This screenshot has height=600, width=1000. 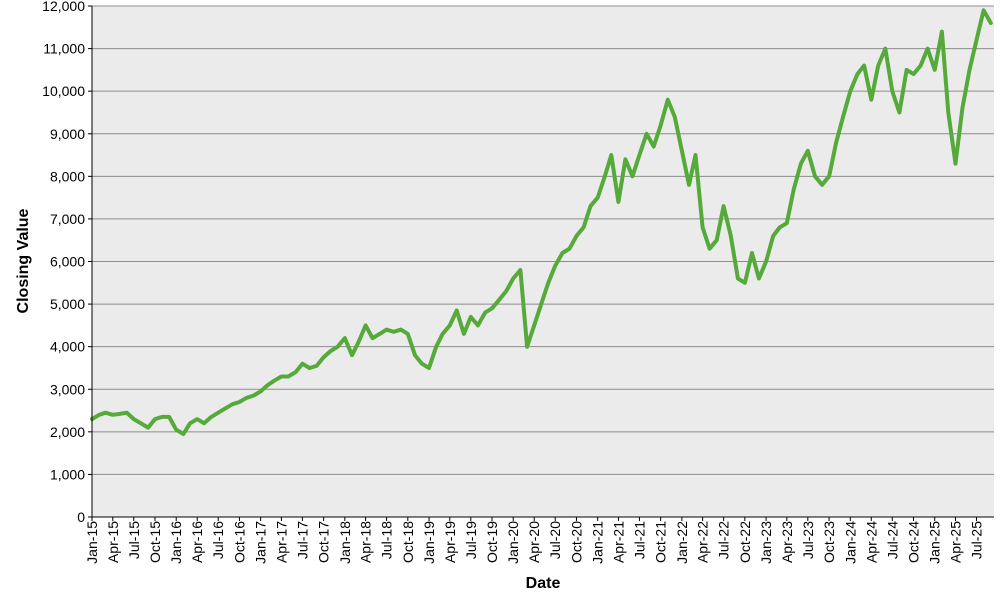 What do you see at coordinates (67, 432) in the screenshot?
I see `y-tick-label: 2,000` at bounding box center [67, 432].